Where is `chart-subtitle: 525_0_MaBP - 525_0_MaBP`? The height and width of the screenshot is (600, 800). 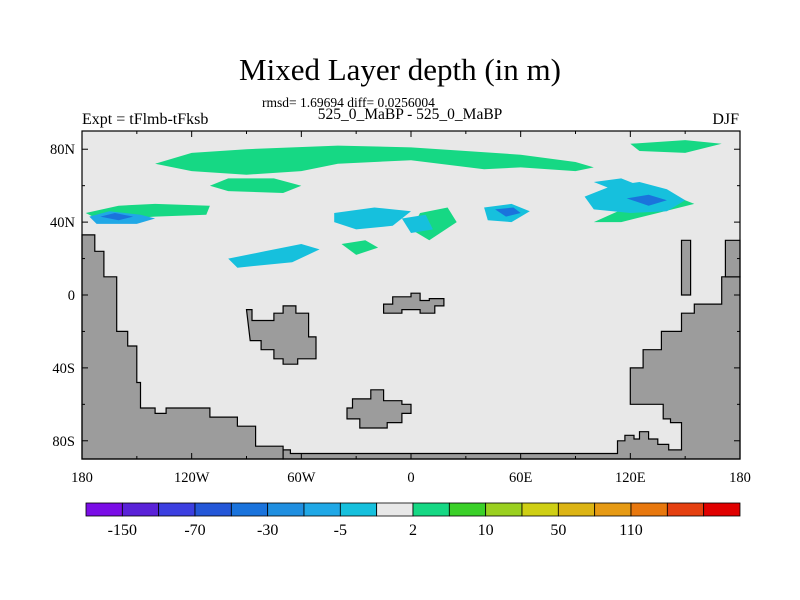 chart-subtitle: 525_0_MaBP - 525_0_MaBP is located at coordinates (410, 114).